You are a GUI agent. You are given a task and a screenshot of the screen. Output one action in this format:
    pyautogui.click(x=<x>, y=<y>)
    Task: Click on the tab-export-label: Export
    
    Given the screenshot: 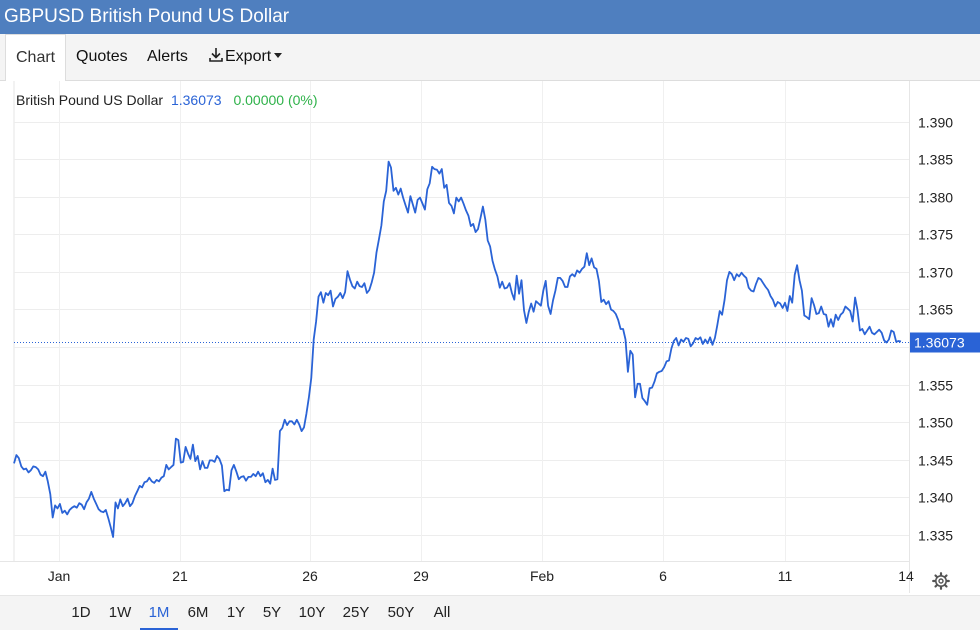 What is the action you would take?
    pyautogui.click(x=248, y=56)
    